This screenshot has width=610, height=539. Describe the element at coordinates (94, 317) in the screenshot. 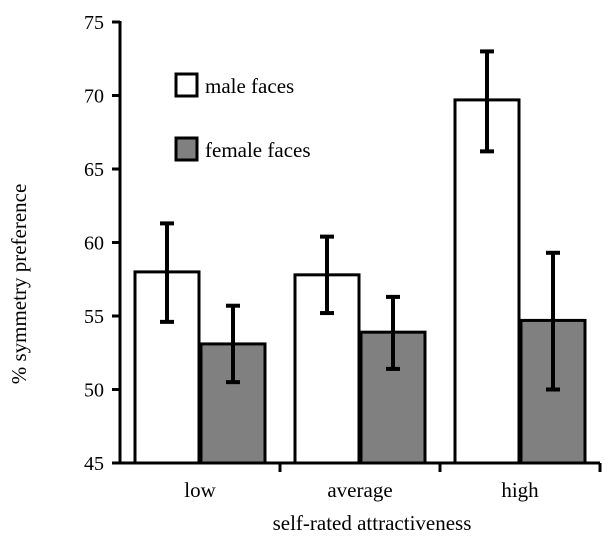

I see `y-tick-label: 55` at that location.